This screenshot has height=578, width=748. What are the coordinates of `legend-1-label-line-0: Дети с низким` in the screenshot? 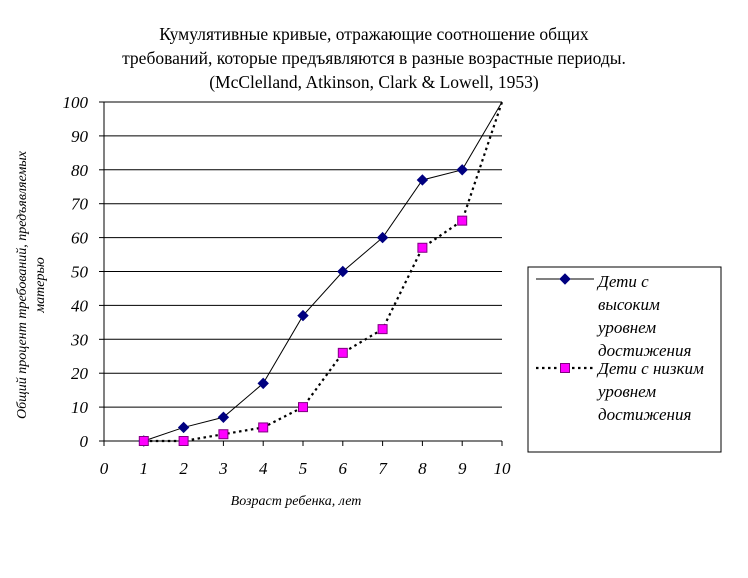 It's located at (650, 368).